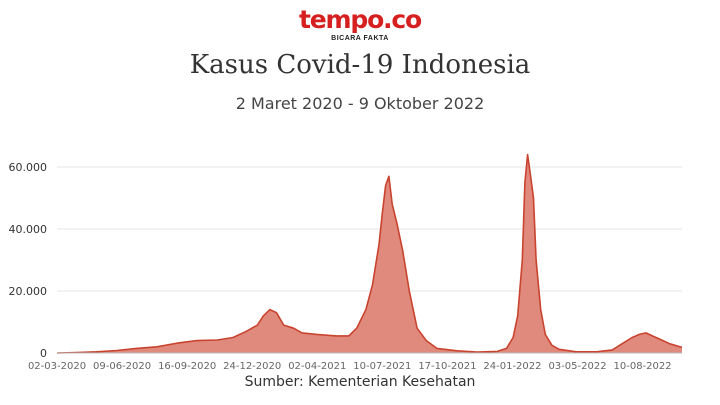  Describe the element at coordinates (447, 366) in the screenshot. I see `x-tick-label: 17-10-2021` at that location.